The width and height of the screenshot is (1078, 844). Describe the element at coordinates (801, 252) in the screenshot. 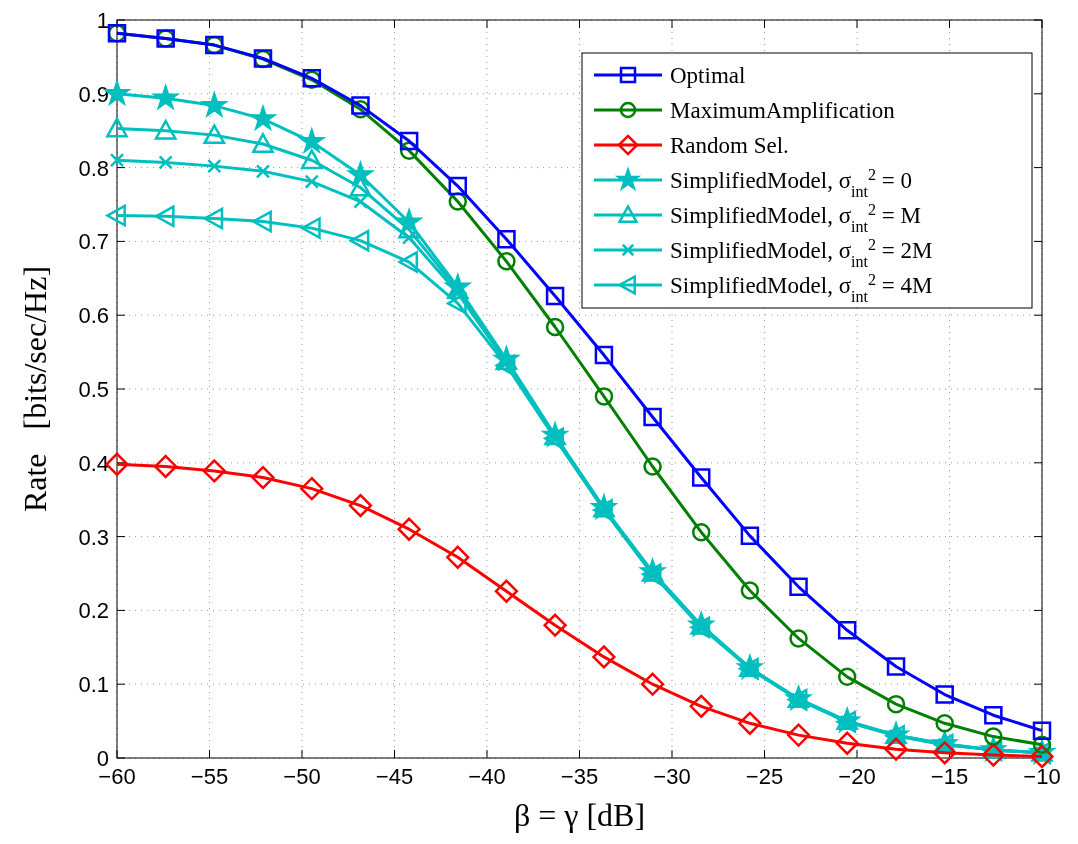

I see `legend-label: SimplifiedModel, σ$_{int}$$^{2}$ = 2M` at that location.